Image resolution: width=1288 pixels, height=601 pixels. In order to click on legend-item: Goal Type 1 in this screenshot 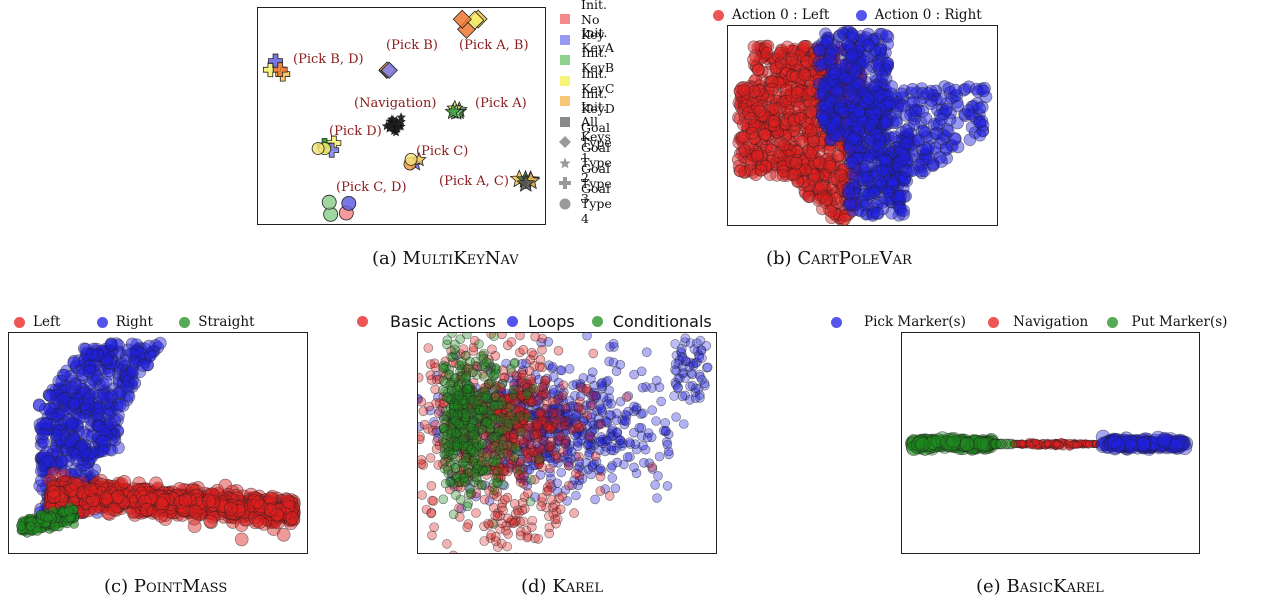, I will do `click(590, 142)`.